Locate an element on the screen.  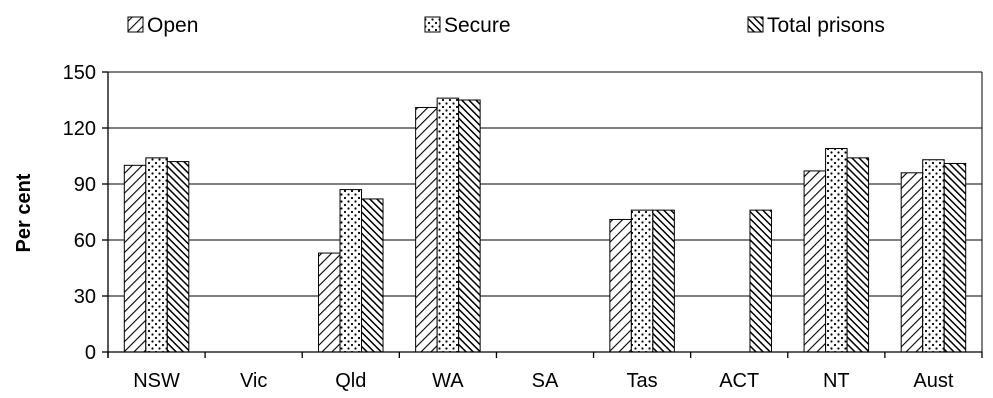
y-axis-title: Per cent is located at coordinates (24, 212).